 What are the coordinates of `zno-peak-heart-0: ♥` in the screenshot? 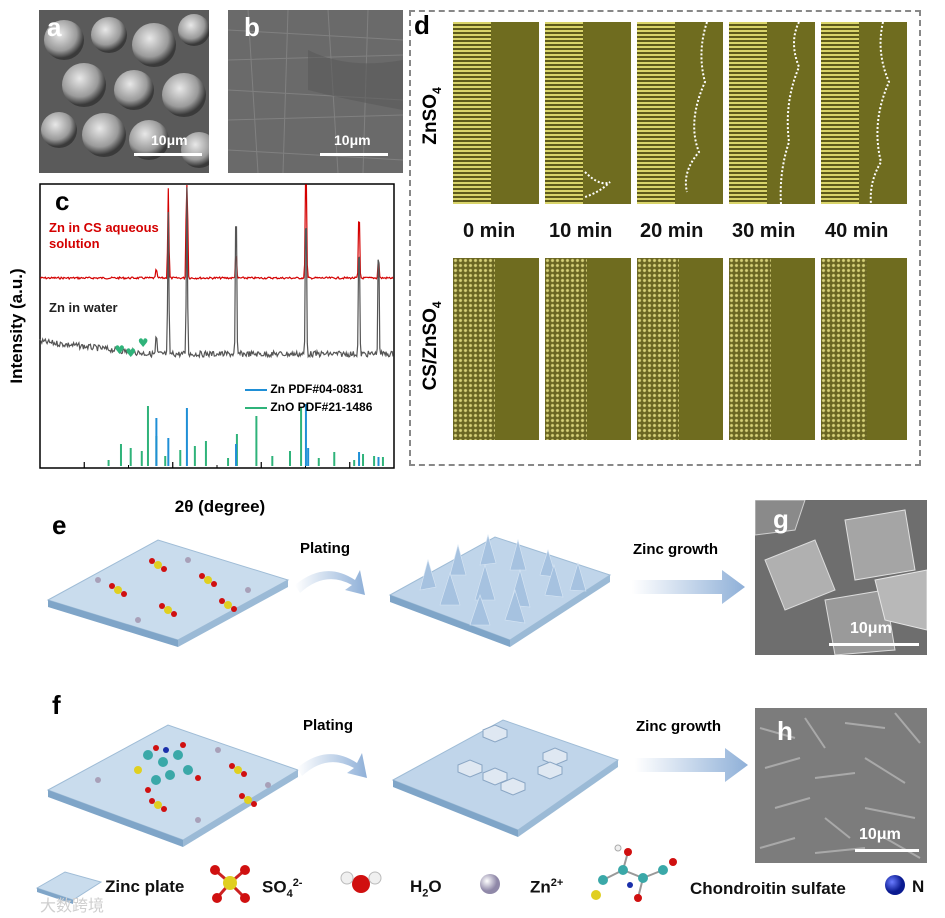 It's located at (119, 350).